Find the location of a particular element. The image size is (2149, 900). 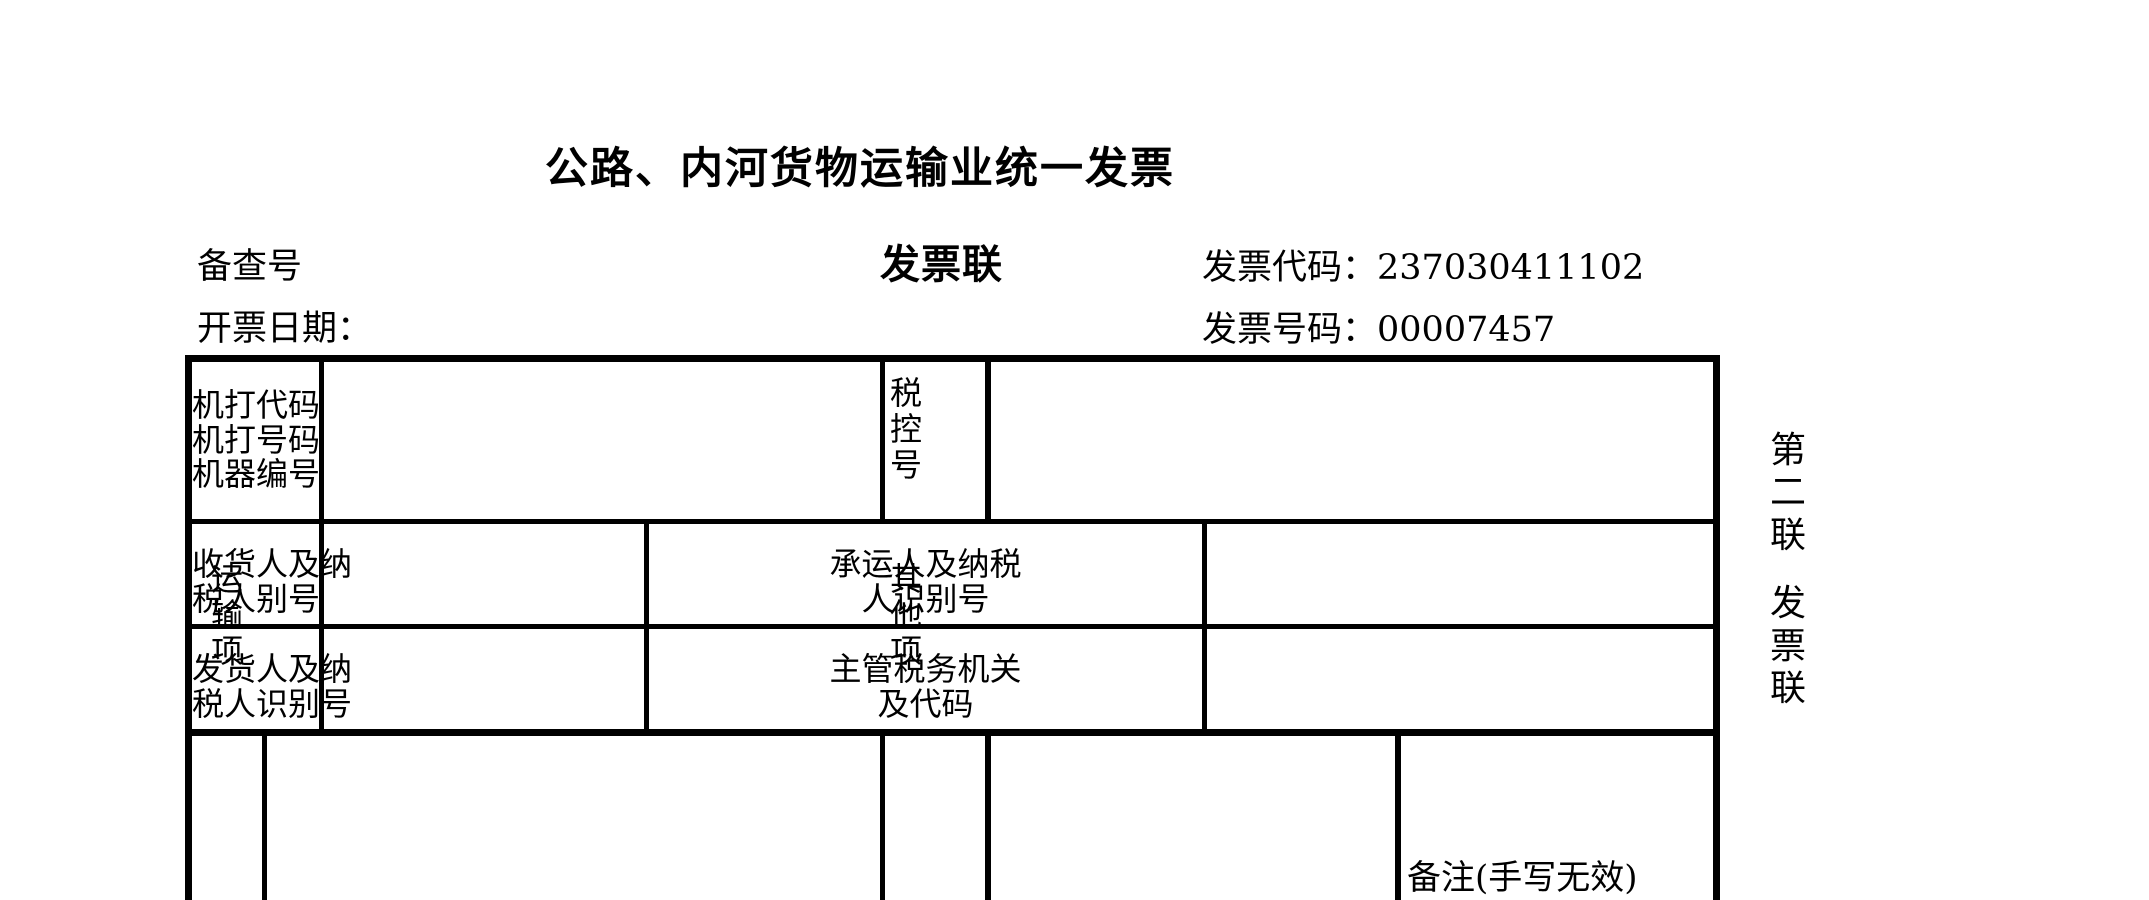

copy-index-char-1: 第 is located at coordinates (1787, 450).